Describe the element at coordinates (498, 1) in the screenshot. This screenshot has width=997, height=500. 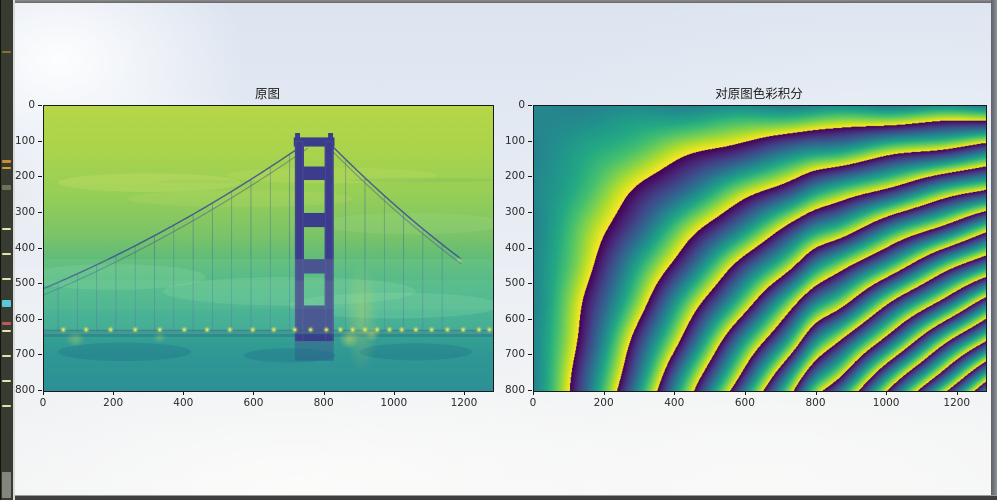
I see `window-top-border` at that location.